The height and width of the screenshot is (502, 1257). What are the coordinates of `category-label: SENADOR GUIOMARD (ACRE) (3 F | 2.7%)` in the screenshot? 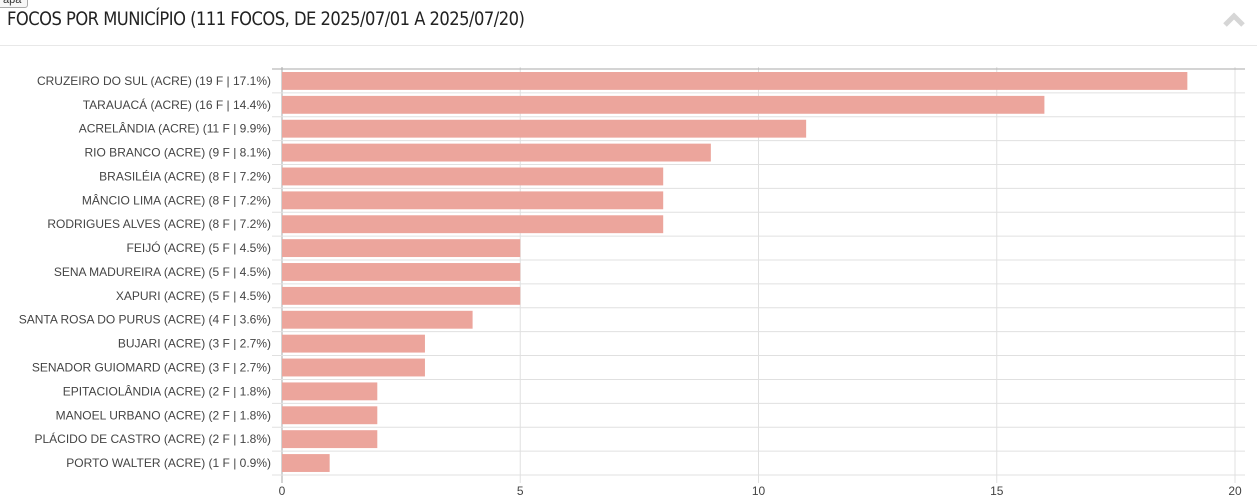 It's located at (151, 368).